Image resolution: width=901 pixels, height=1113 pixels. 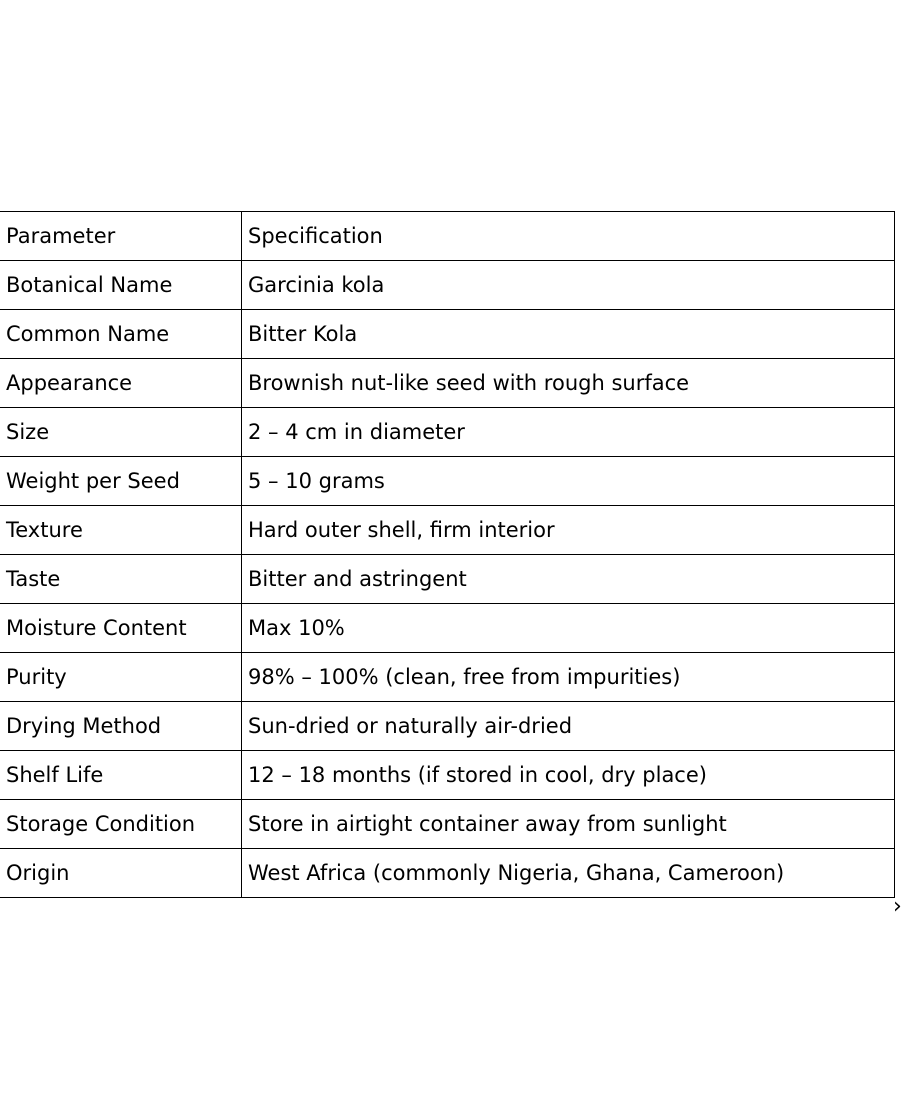 I want to click on parameter-cell: Origin, so click(x=121, y=873).